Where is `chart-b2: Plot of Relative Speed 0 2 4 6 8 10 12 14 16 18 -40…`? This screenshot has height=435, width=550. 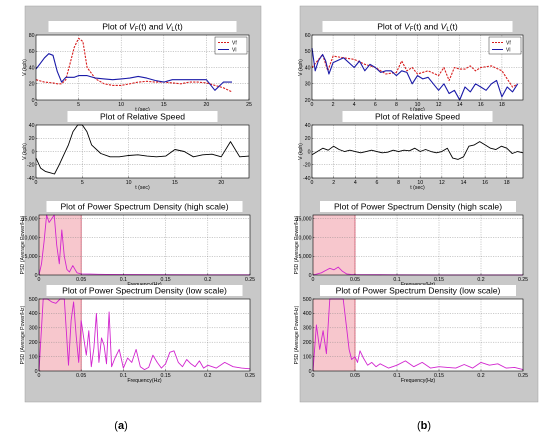 chart-b2: Plot of Relative Speed 0 2 4 6 8 10 12 14 16 18 -40… is located at coordinates (411, 151).